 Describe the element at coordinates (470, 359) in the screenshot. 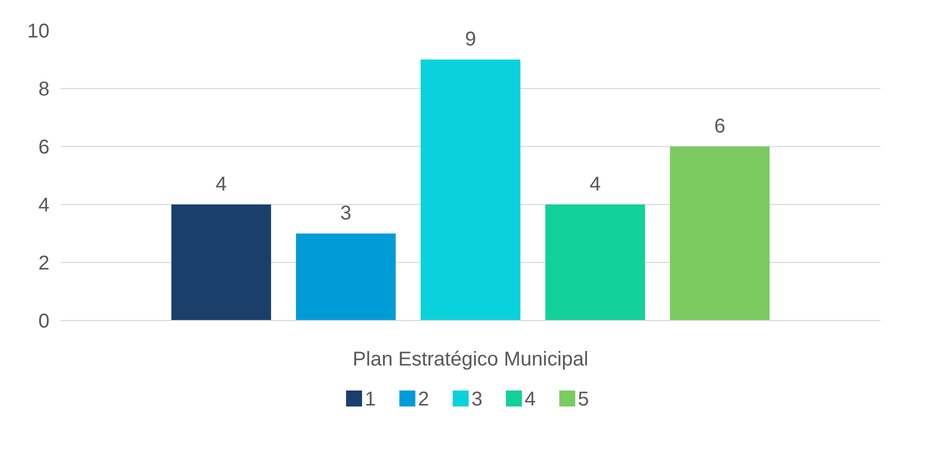

I see `x-tick-label: Plan Estratégico Municipal` at that location.